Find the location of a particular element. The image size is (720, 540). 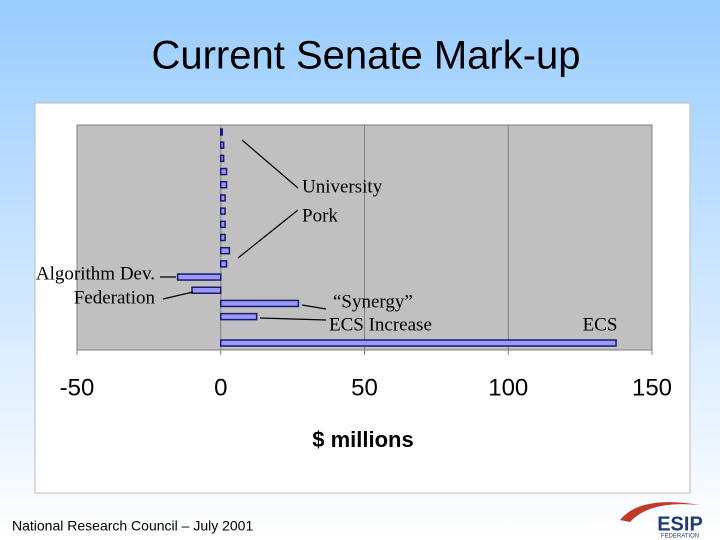

x-tick-label: 50 is located at coordinates (364, 387).